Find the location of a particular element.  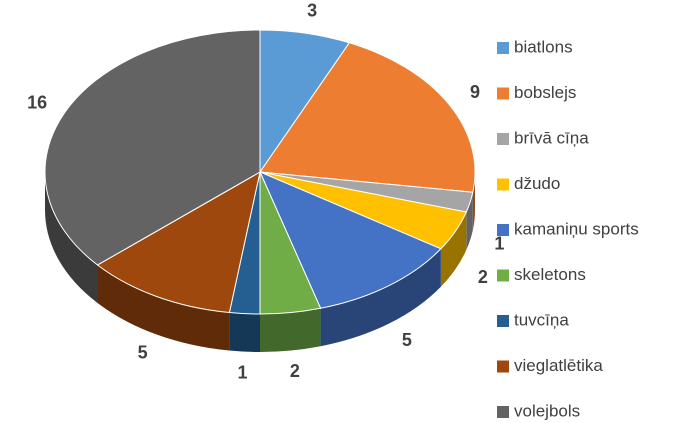

legend-label: vieglatlētika is located at coordinates (558, 365).